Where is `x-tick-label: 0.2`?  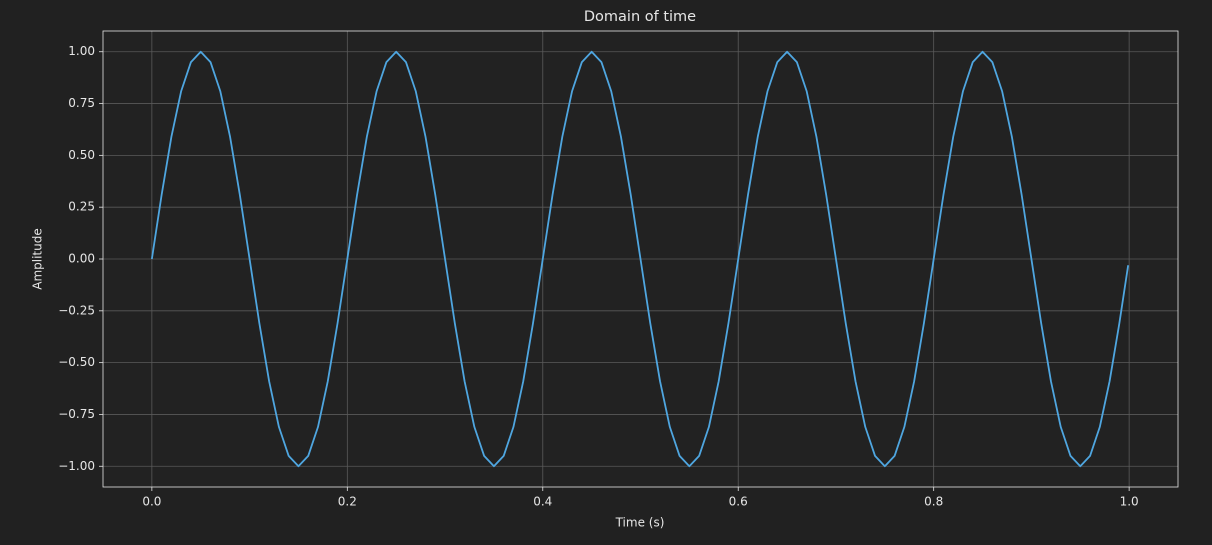
x-tick-label: 0.2 is located at coordinates (347, 502).